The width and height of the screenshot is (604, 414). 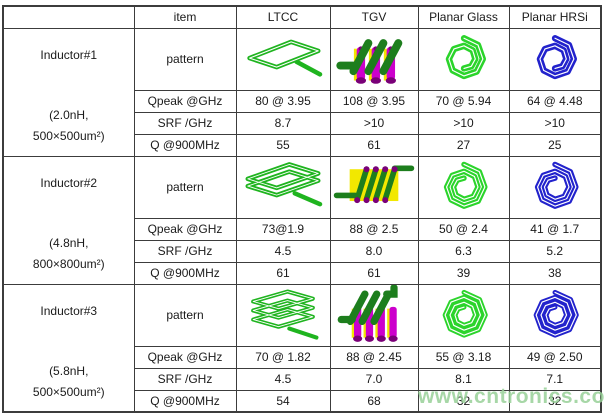 I want to click on inductor3-name: Inductor#3, so click(x=69, y=310).